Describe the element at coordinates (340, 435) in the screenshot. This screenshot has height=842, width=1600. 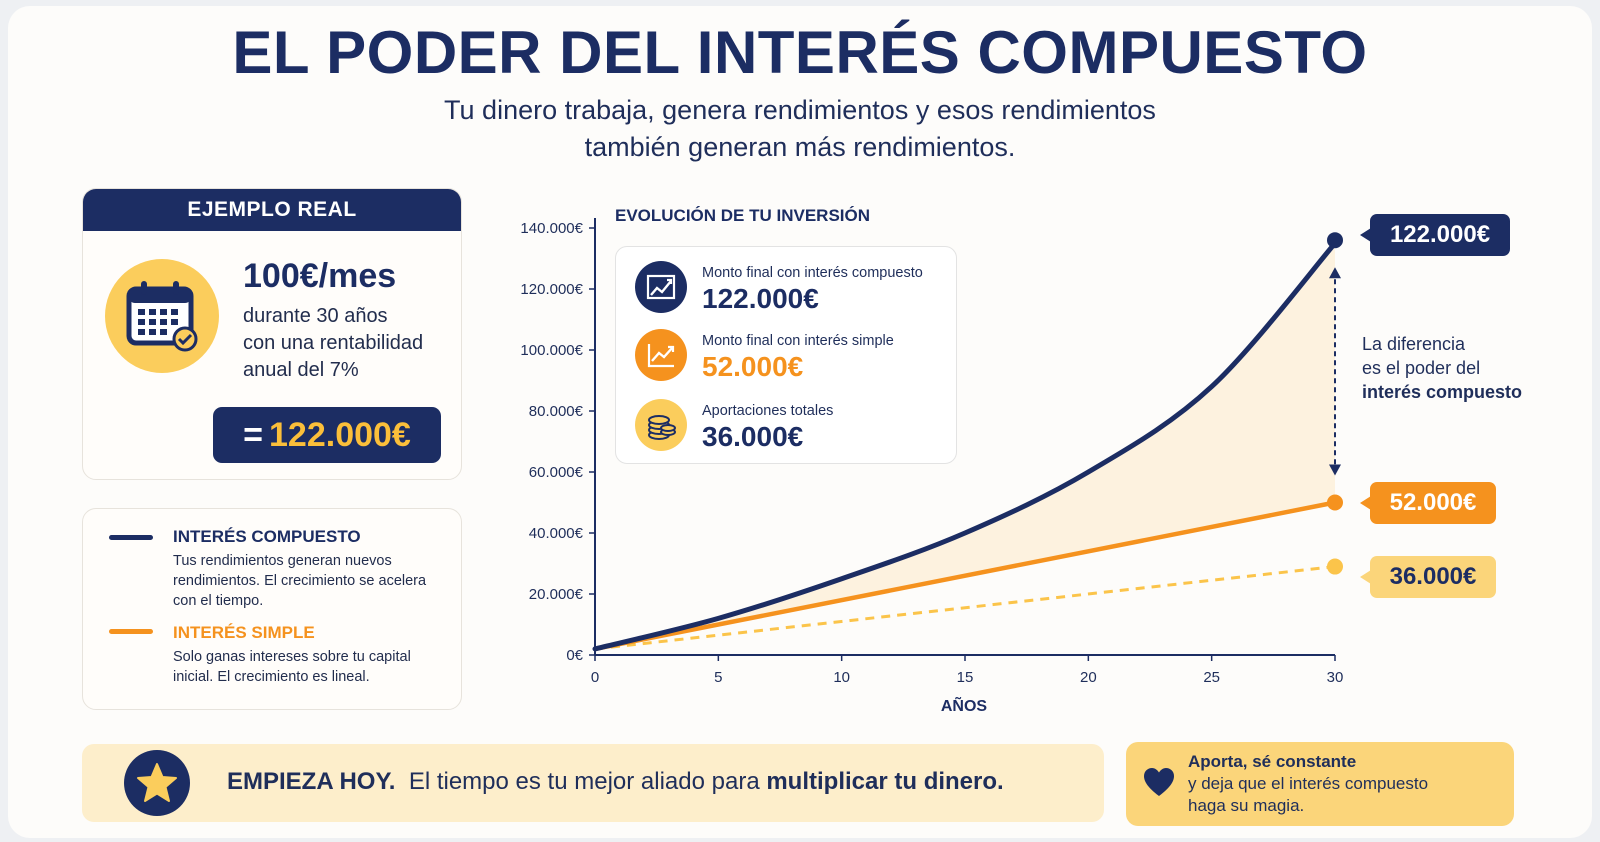
I see `result-value: 122.000€` at that location.